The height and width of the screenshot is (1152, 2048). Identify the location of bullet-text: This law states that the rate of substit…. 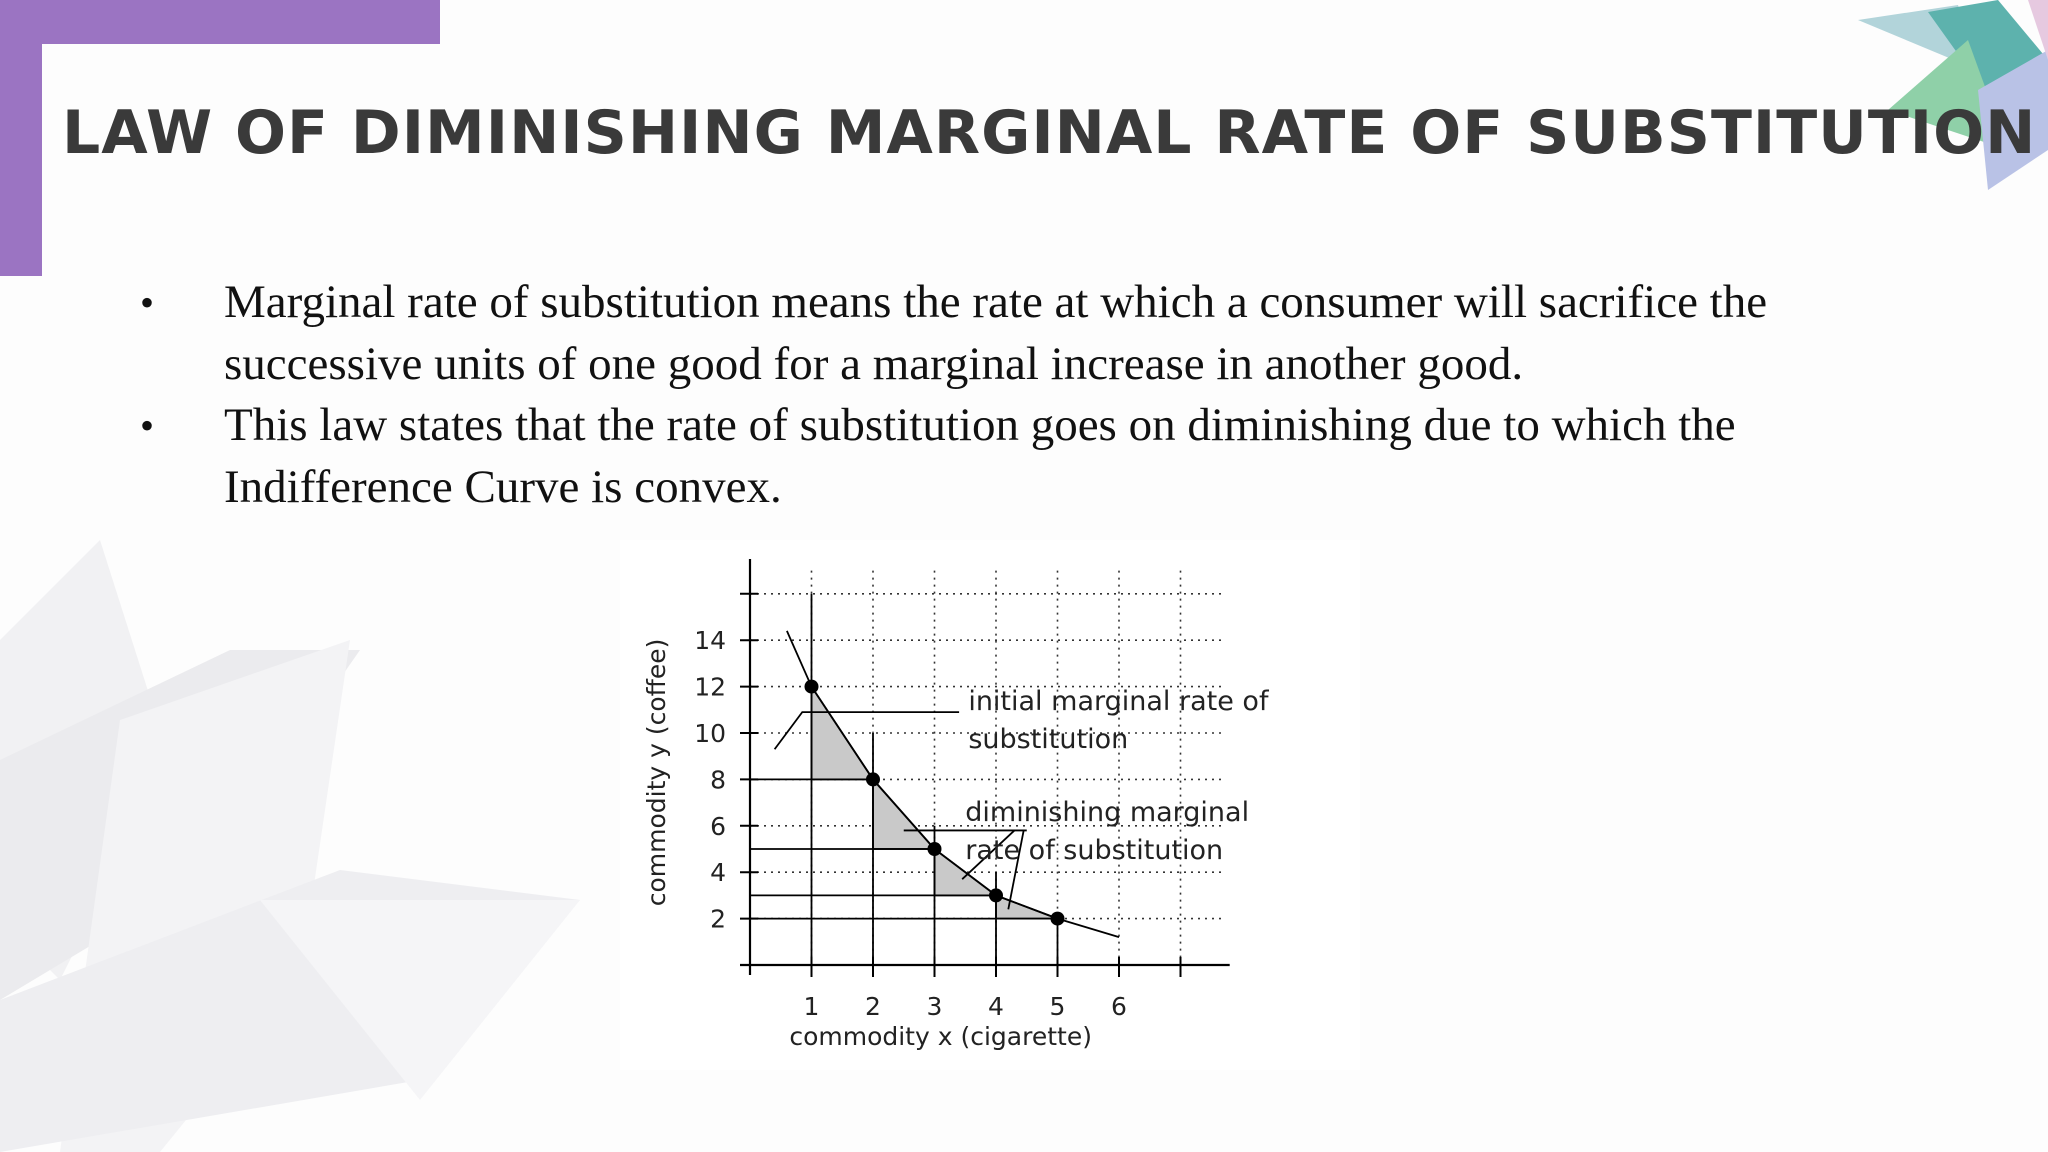
(980, 456).